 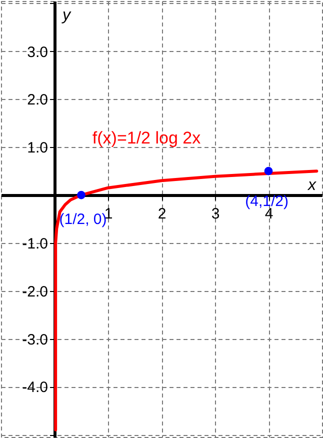 What do you see at coordinates (35, 339) in the screenshot?
I see `y-tick-label: -3.0` at bounding box center [35, 339].